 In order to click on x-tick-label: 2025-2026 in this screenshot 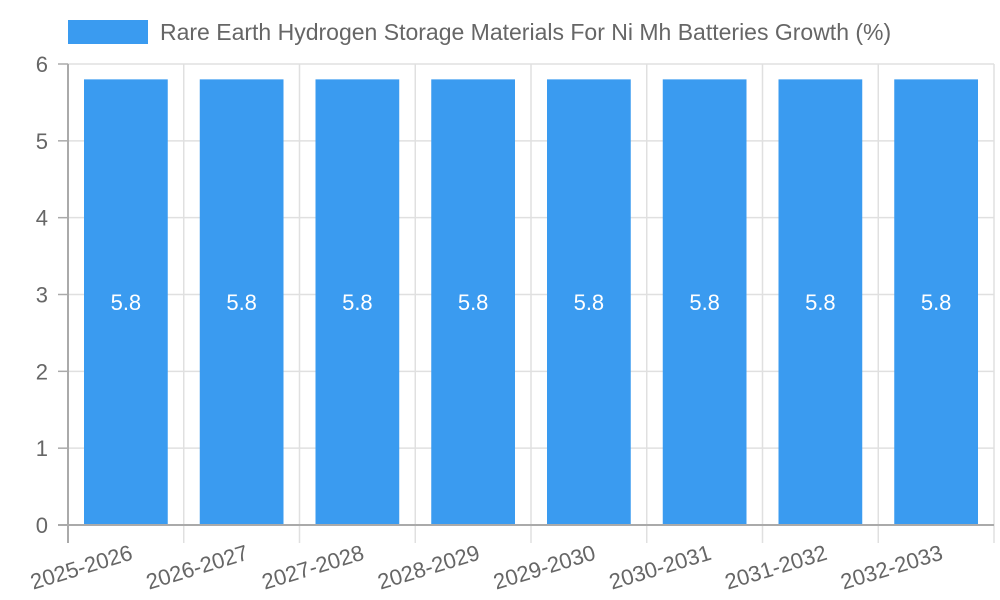, I will do `click(81, 567)`.